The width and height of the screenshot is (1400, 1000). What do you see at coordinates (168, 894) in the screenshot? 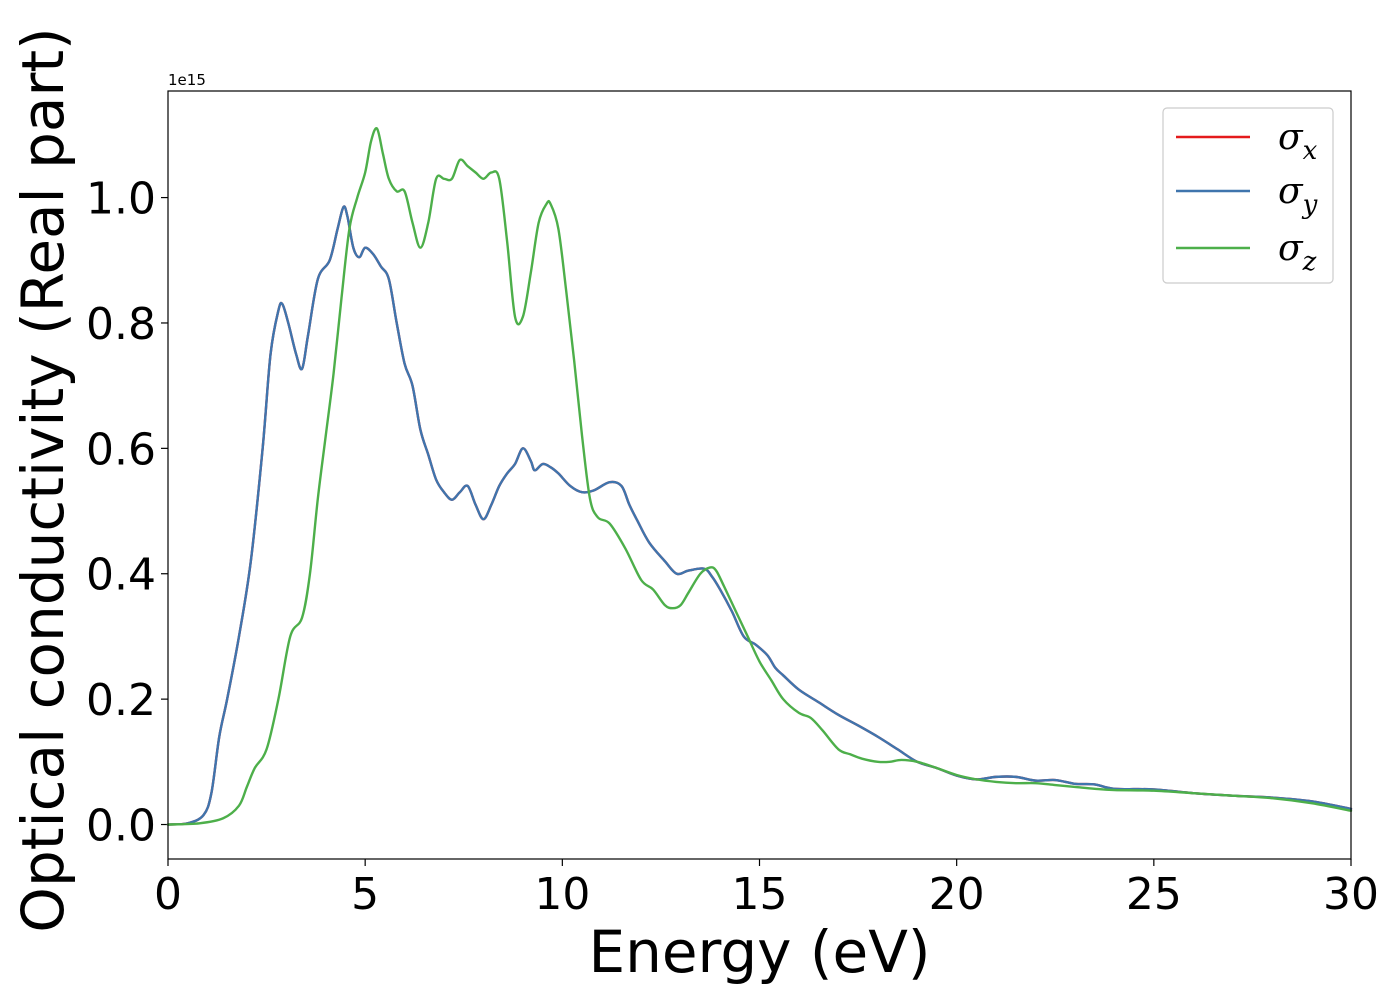
I see `x-tick-label: 0` at bounding box center [168, 894].